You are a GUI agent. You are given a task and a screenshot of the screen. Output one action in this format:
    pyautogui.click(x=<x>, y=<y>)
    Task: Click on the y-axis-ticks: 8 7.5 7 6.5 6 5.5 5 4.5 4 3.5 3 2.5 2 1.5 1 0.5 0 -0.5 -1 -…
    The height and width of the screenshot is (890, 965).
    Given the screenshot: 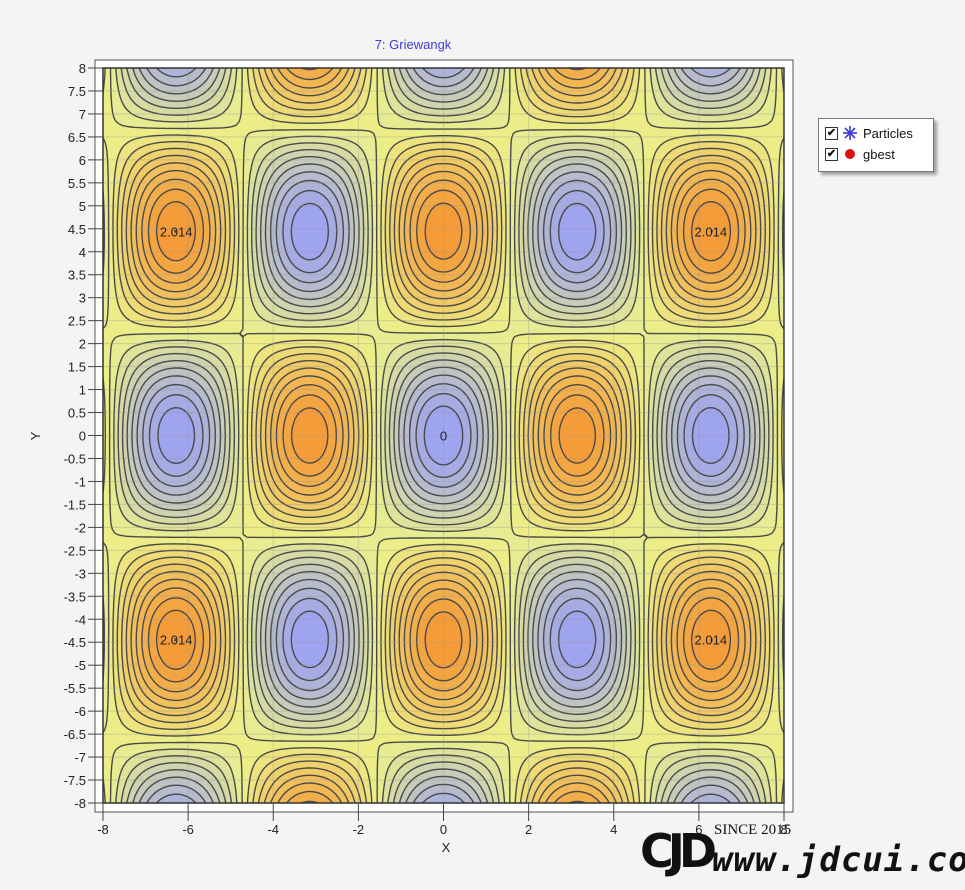 What is the action you would take?
    pyautogui.click(x=83, y=436)
    